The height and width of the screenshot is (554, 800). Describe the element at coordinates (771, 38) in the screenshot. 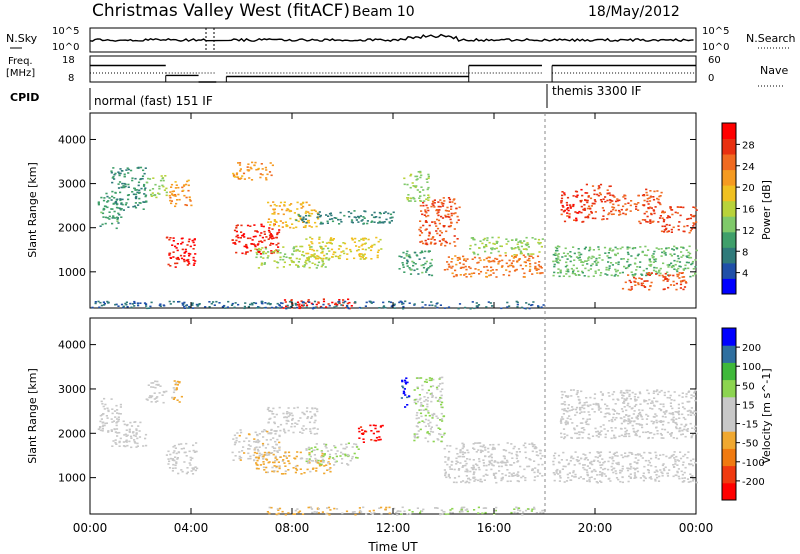

I see `nsearch-label: N.Search` at that location.